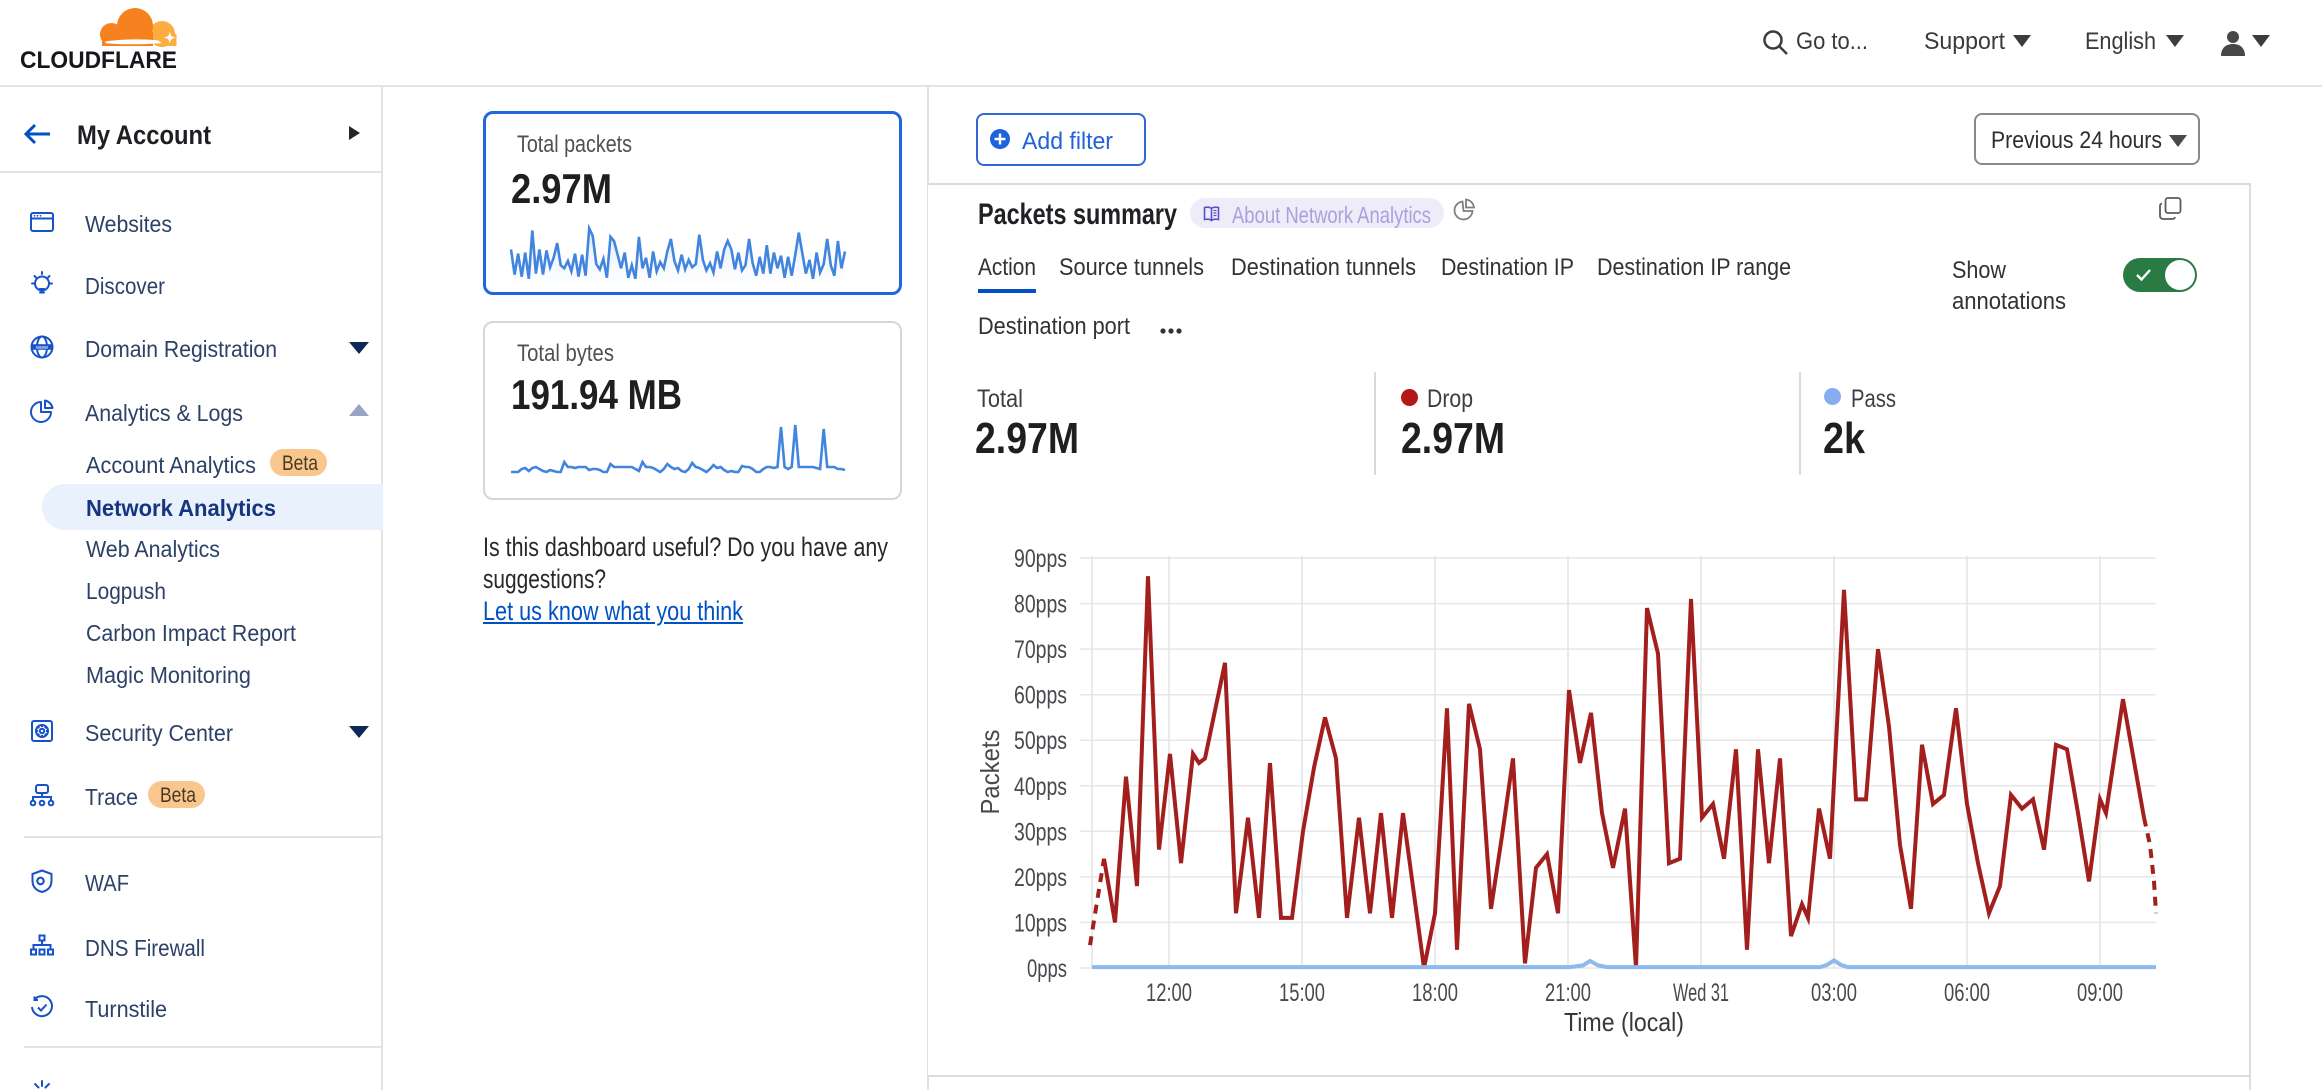 The width and height of the screenshot is (2322, 1090). I want to click on svg-text: 20pps, so click(1040, 878).